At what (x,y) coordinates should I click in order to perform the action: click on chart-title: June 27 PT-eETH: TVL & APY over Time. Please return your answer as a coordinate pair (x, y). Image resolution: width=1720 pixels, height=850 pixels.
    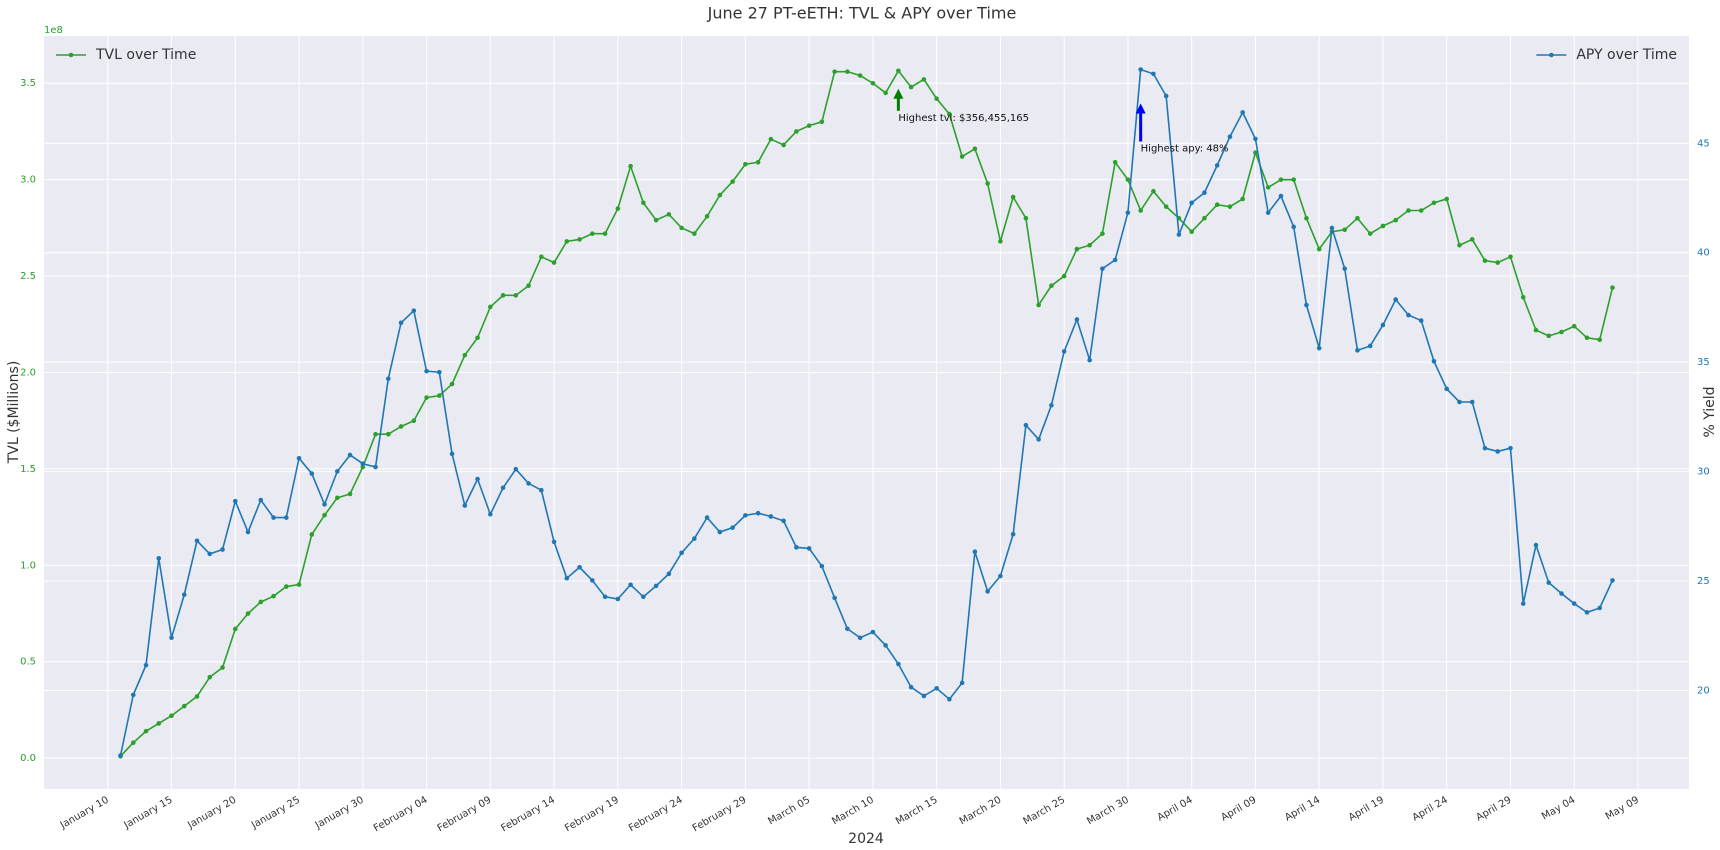
    Looking at the image, I should click on (862, 13).